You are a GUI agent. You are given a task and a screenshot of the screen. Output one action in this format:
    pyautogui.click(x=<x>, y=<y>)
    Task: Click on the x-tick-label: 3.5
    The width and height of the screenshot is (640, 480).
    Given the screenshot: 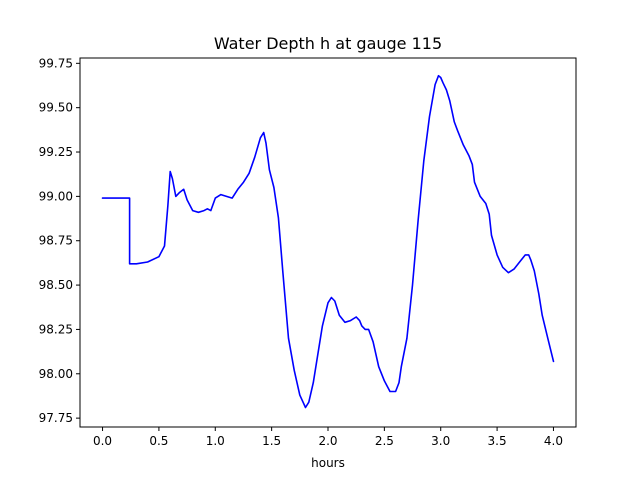 What is the action you would take?
    pyautogui.click(x=497, y=441)
    